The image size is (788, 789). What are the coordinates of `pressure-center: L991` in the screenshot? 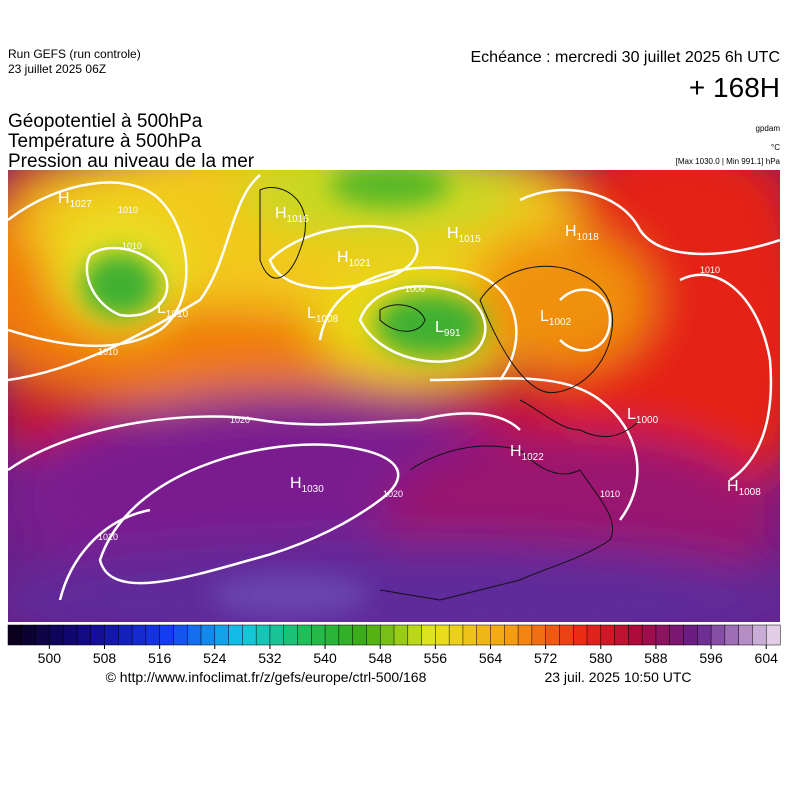 It's located at (448, 329).